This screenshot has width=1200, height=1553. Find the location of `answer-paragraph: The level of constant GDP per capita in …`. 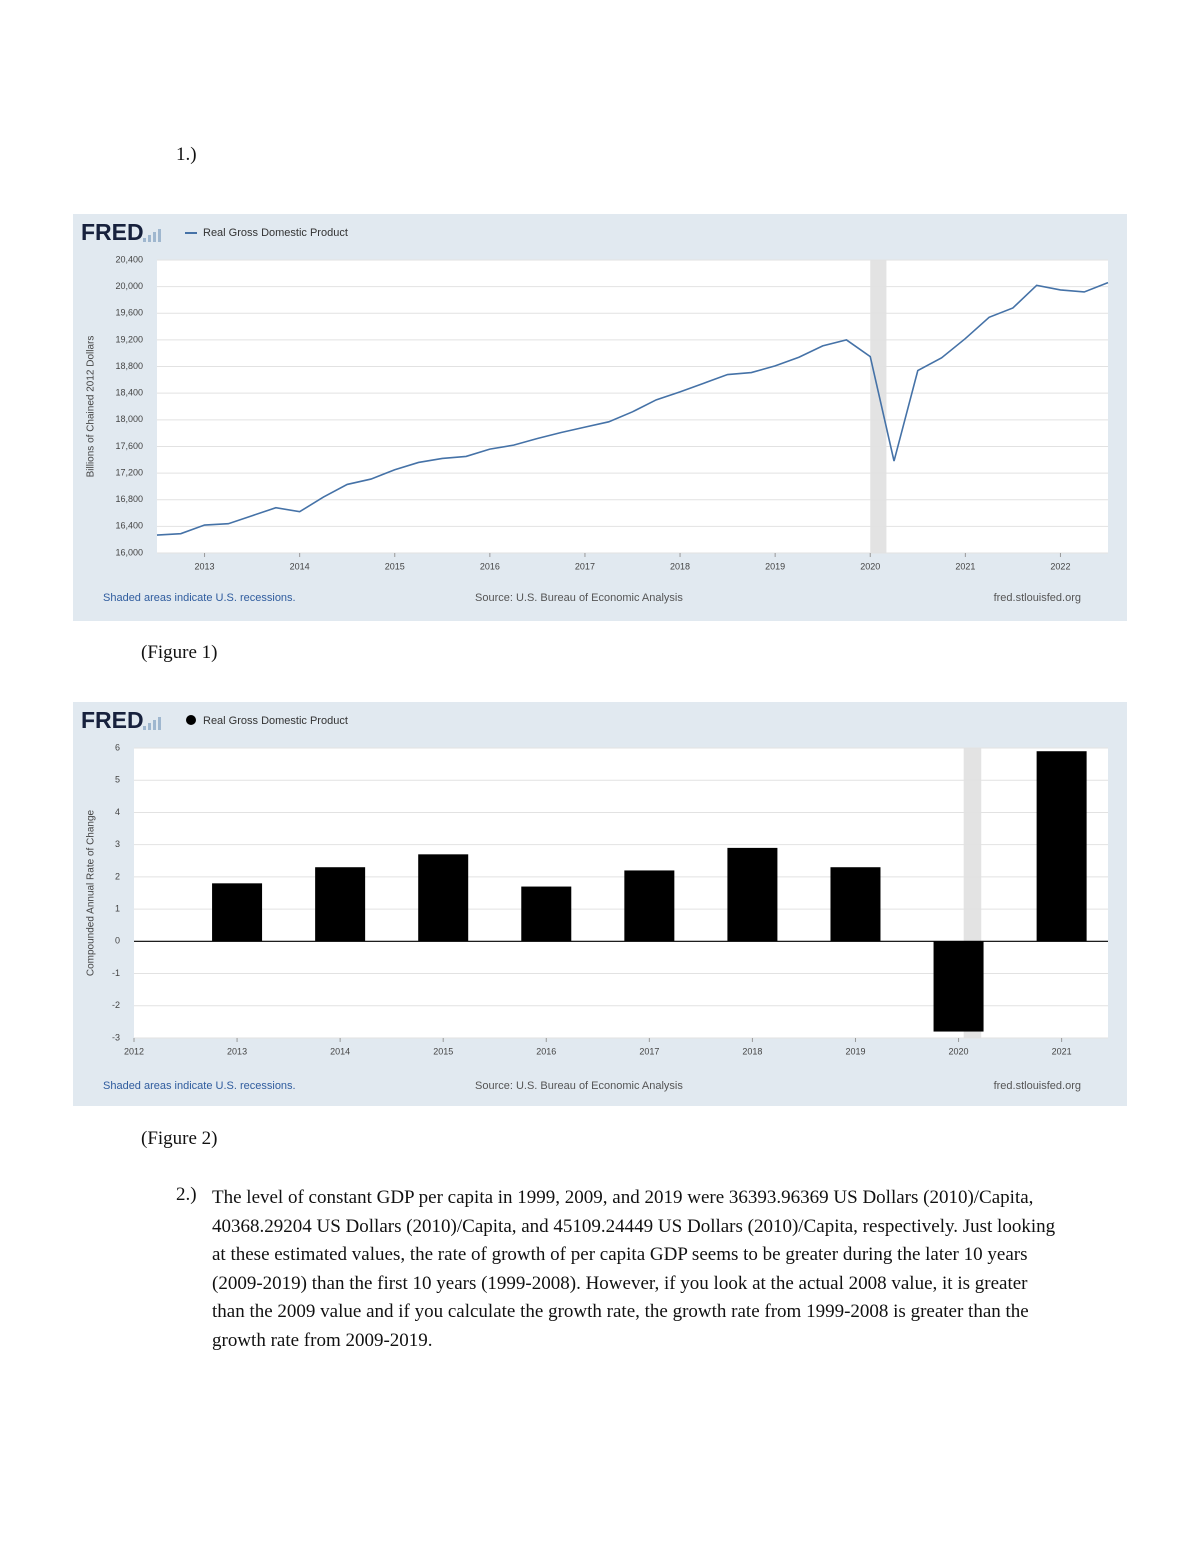

answer-paragraph: The level of constant GDP per capita in … is located at coordinates (634, 1269).